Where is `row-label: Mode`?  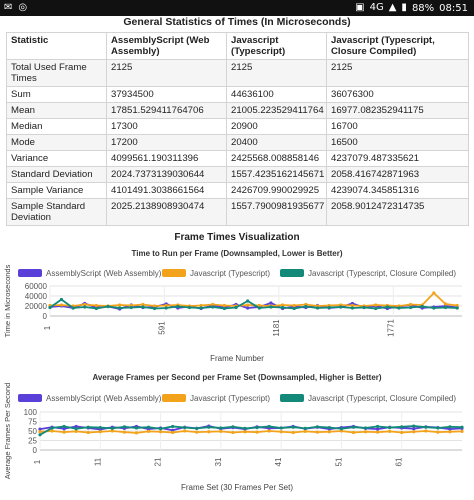
row-label: Mode is located at coordinates (56, 142).